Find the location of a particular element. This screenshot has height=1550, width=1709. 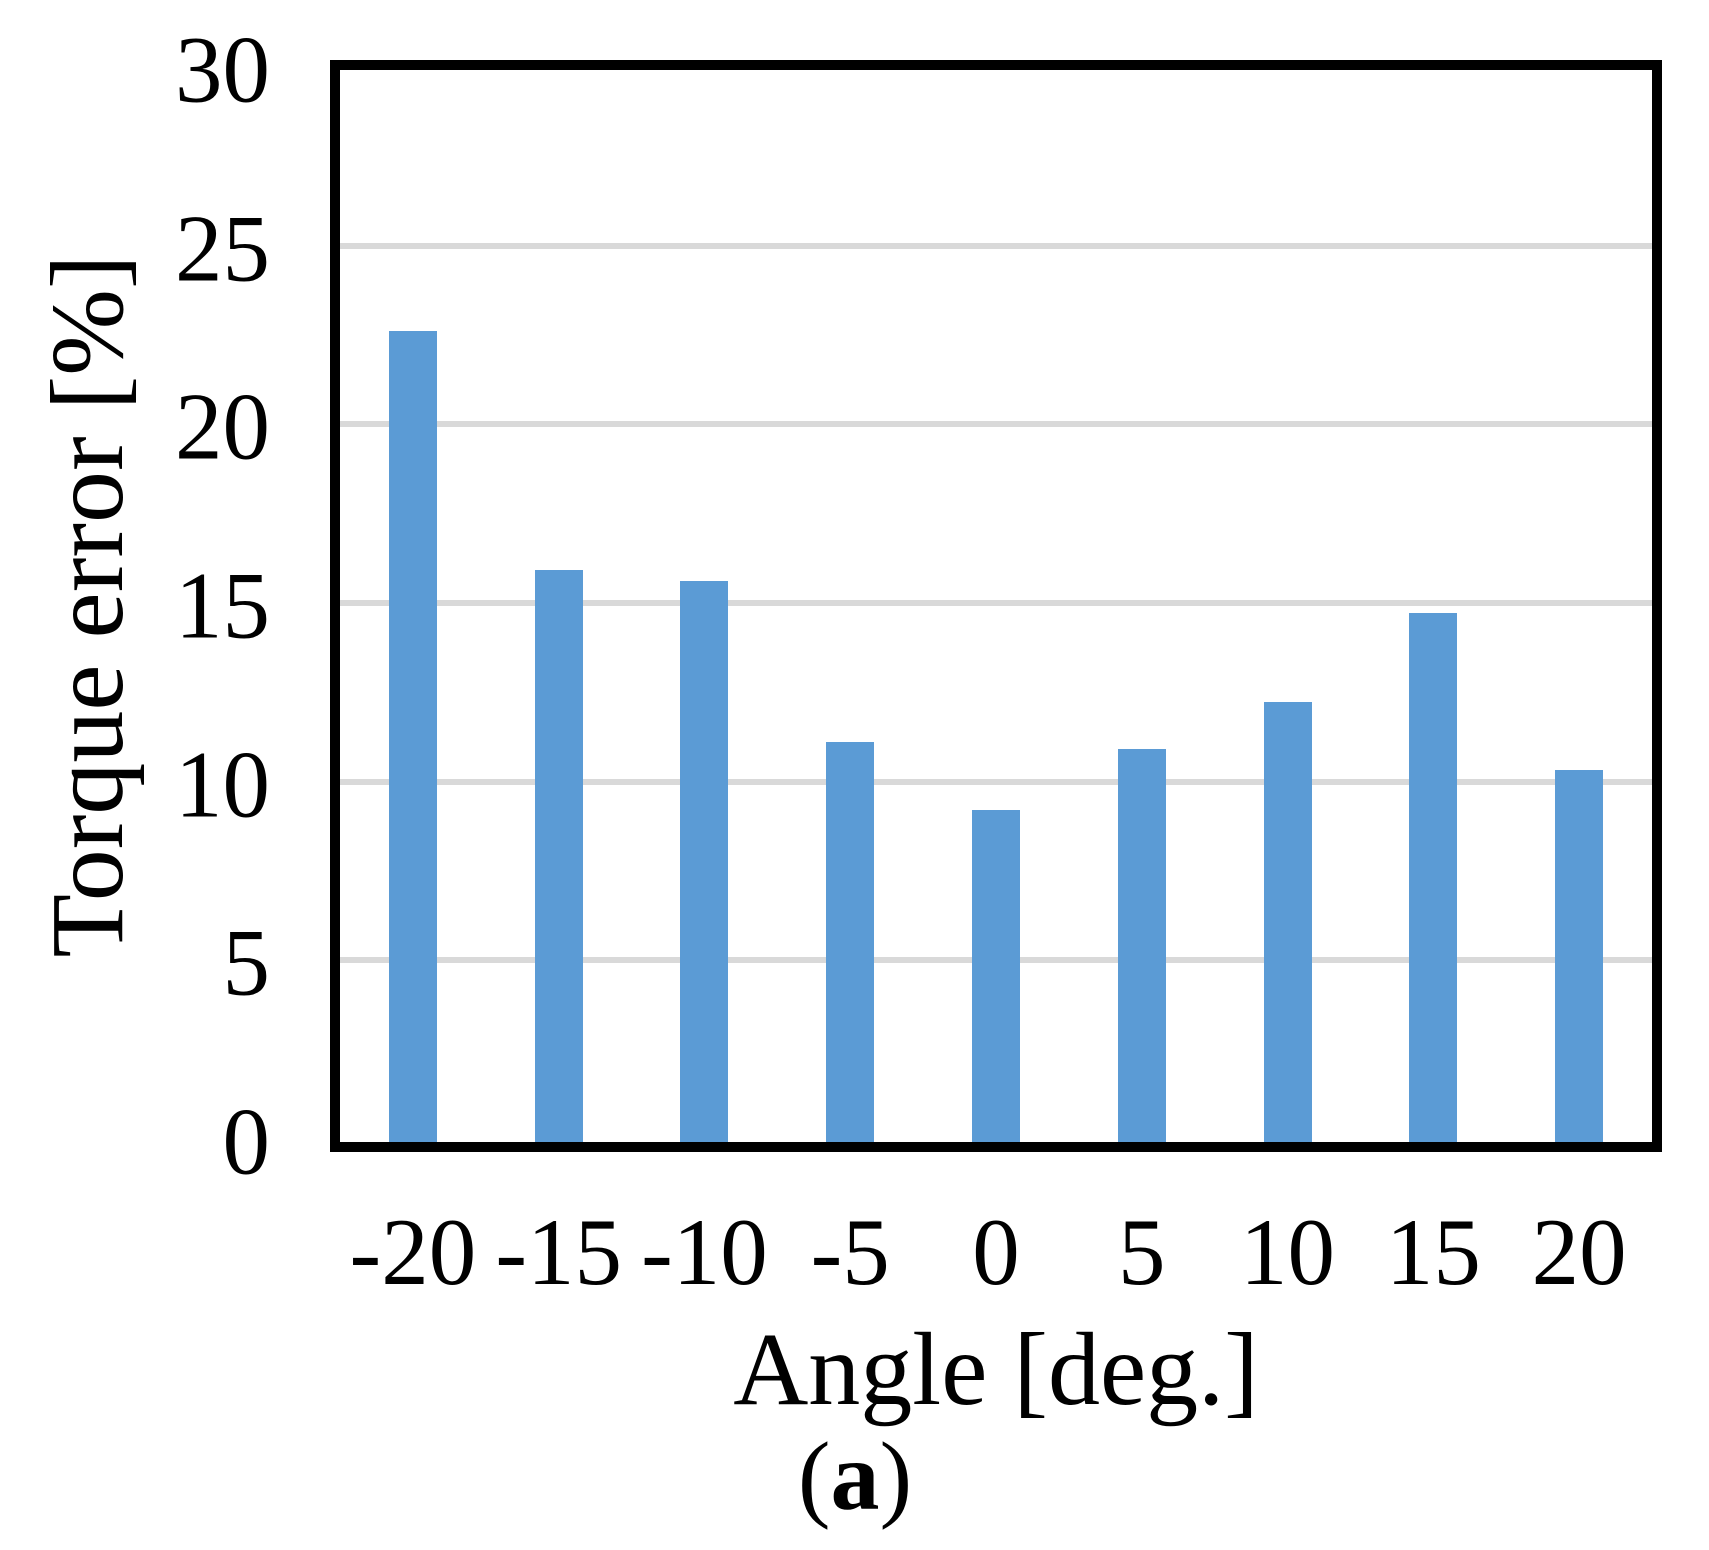

x-tick-label--5: -5 is located at coordinates (850, 1252).